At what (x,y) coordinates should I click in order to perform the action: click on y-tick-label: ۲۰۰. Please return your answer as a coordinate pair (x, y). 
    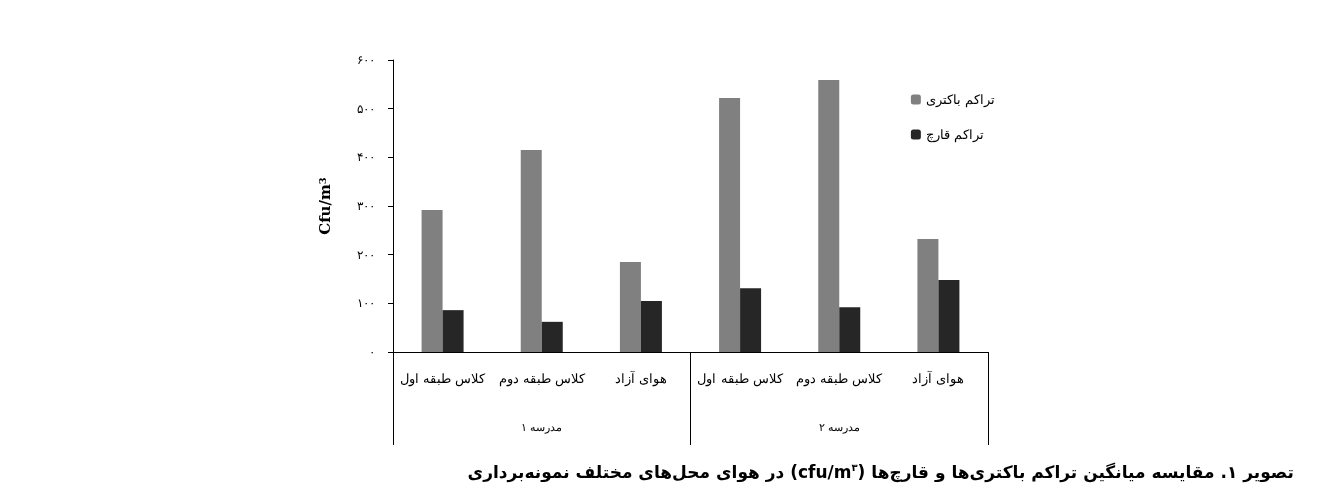
    Looking at the image, I should click on (366, 254).